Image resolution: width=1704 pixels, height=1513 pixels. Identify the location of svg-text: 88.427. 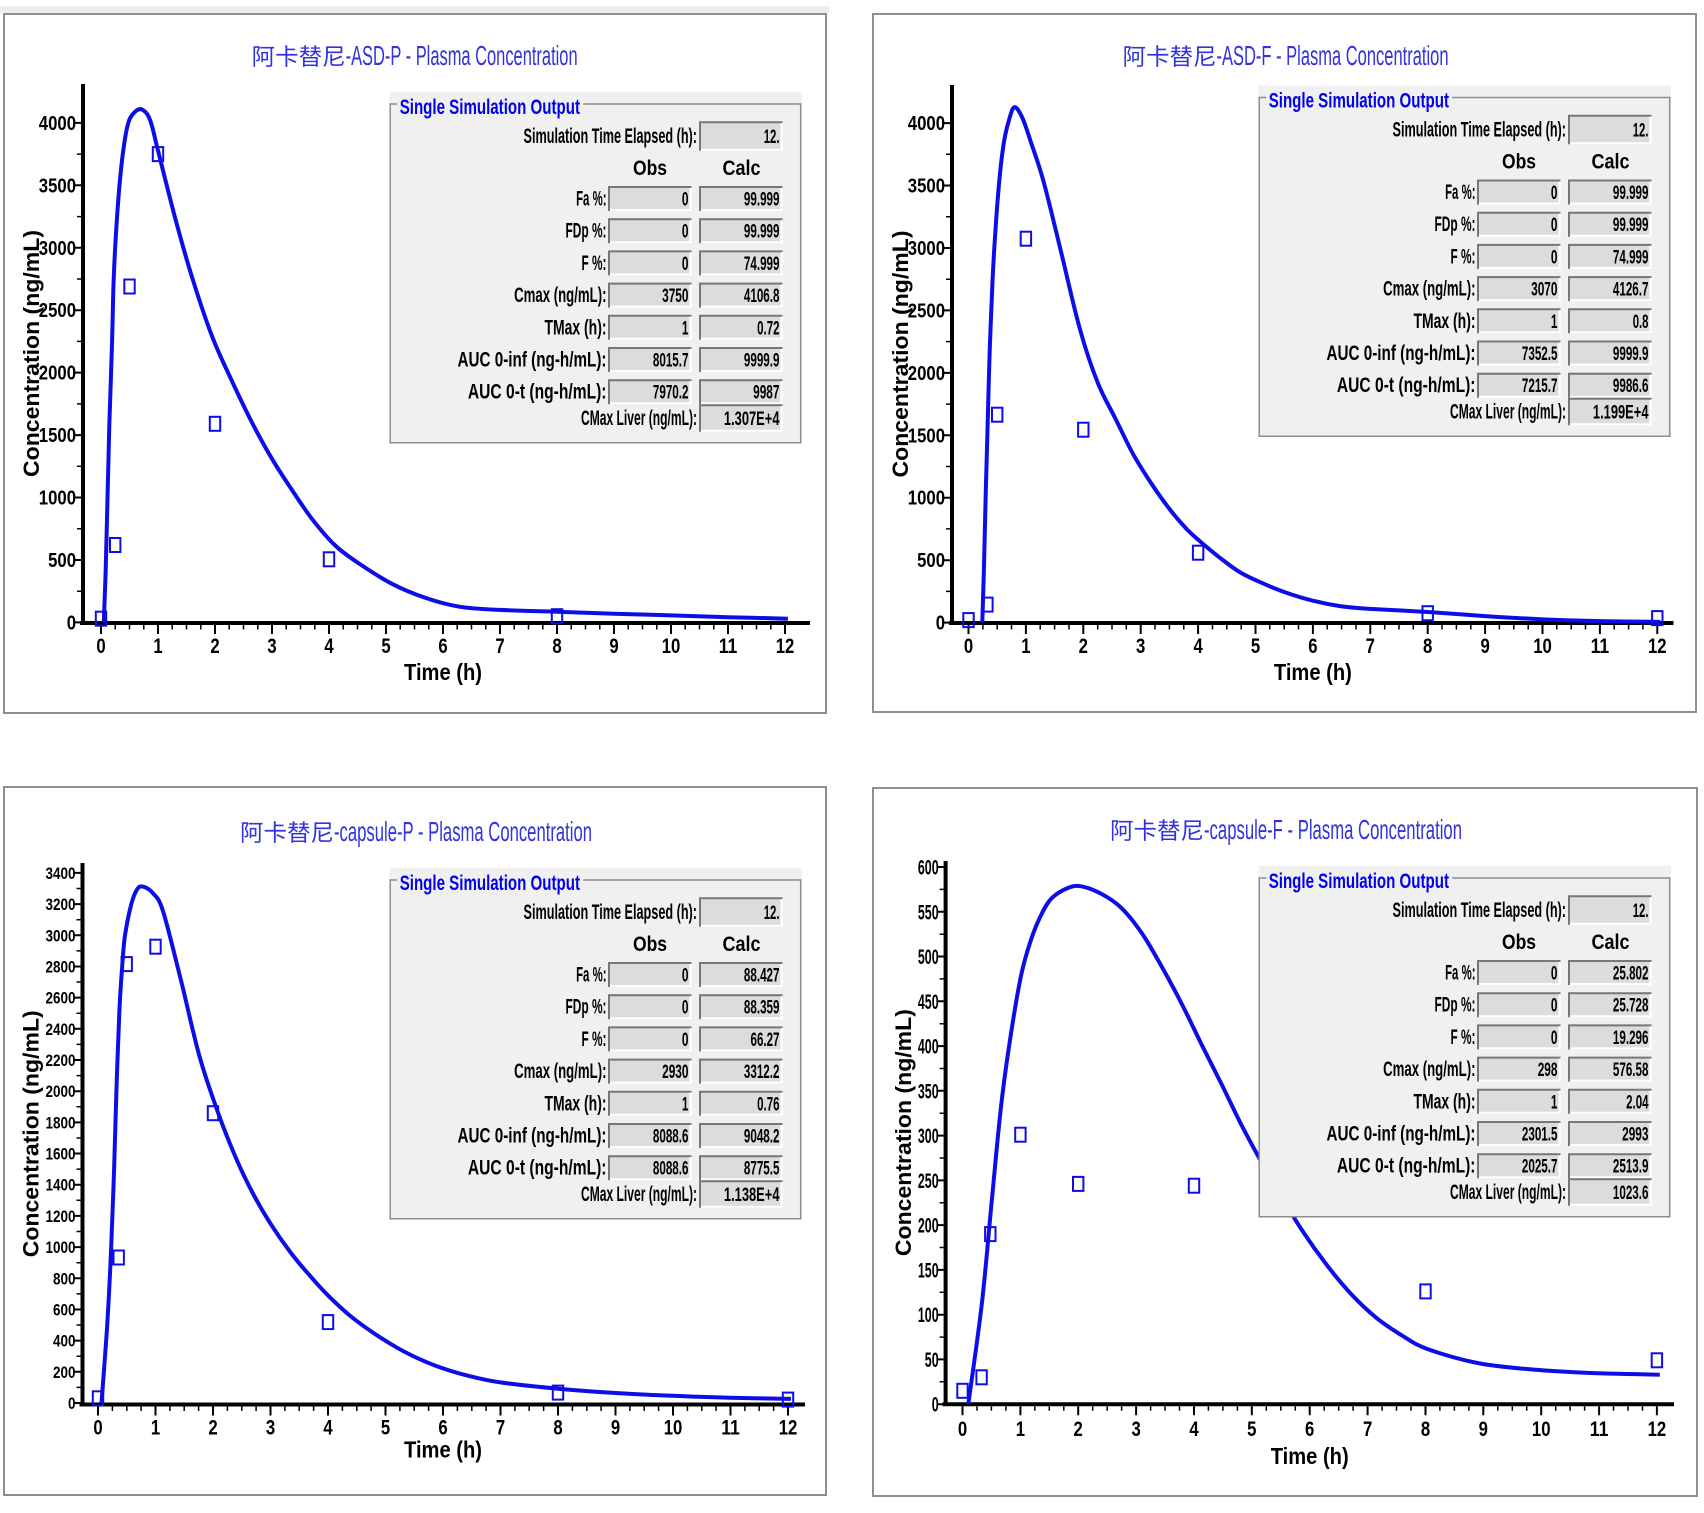
(762, 976).